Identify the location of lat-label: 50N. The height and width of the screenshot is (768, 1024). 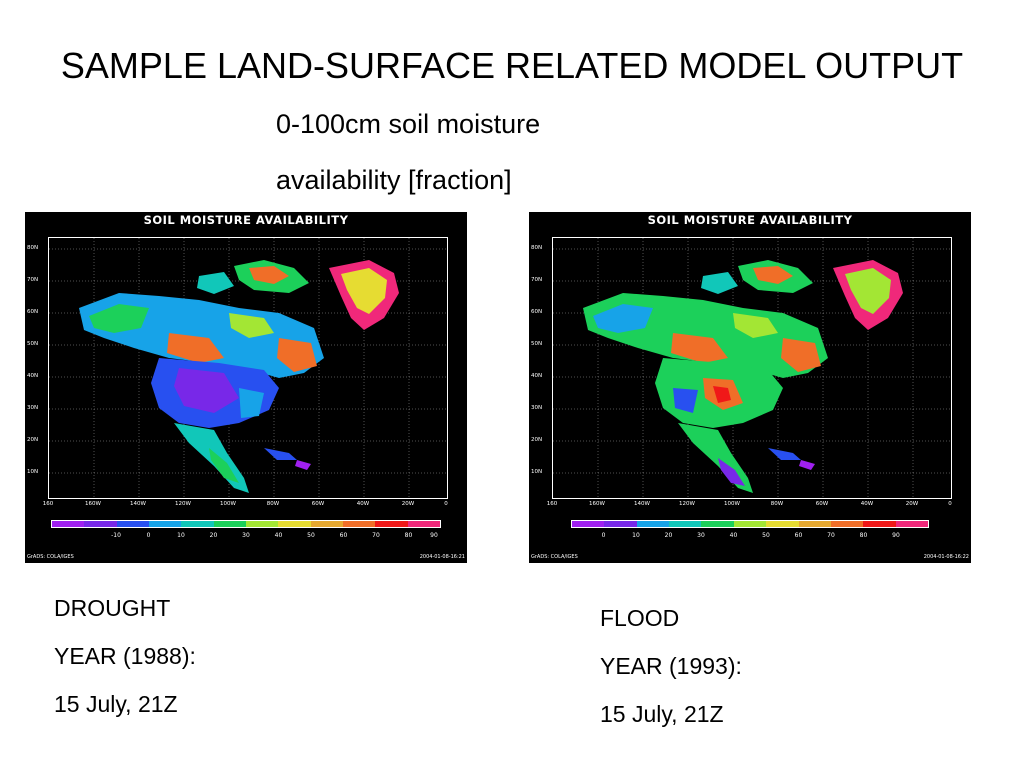
(537, 344).